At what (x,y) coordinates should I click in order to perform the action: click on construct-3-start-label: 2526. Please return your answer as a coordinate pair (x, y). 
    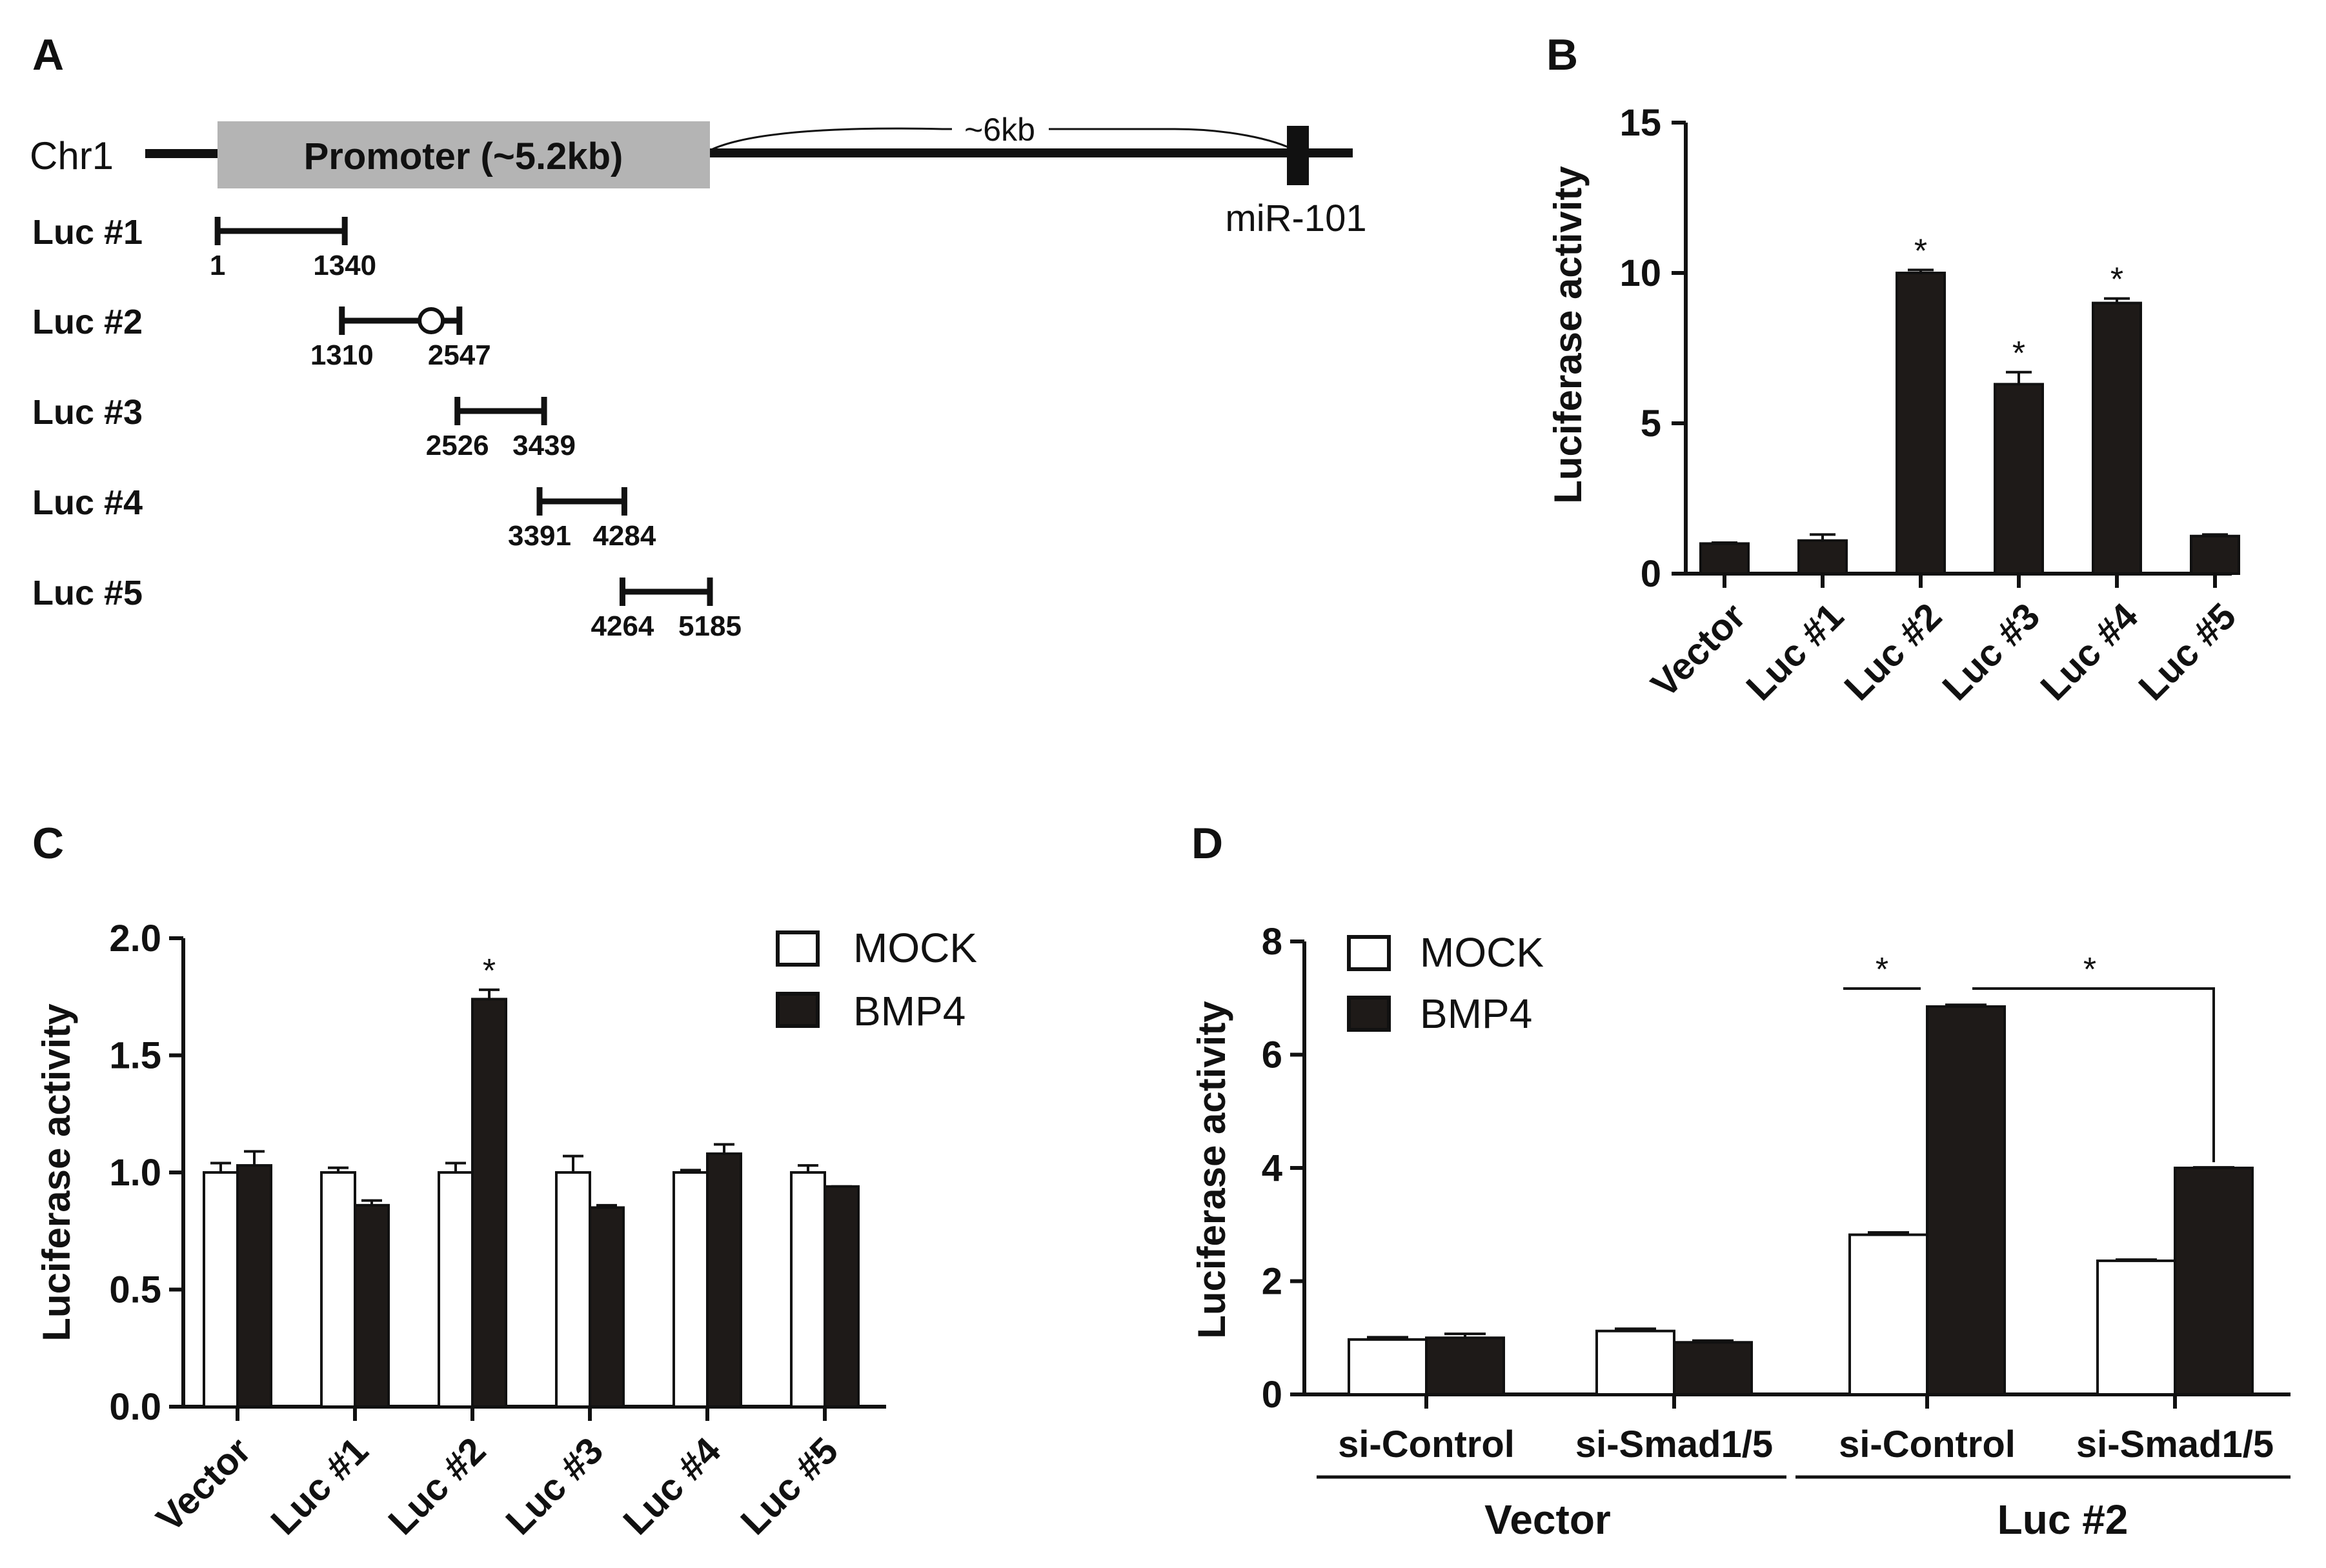
    Looking at the image, I should click on (457, 446).